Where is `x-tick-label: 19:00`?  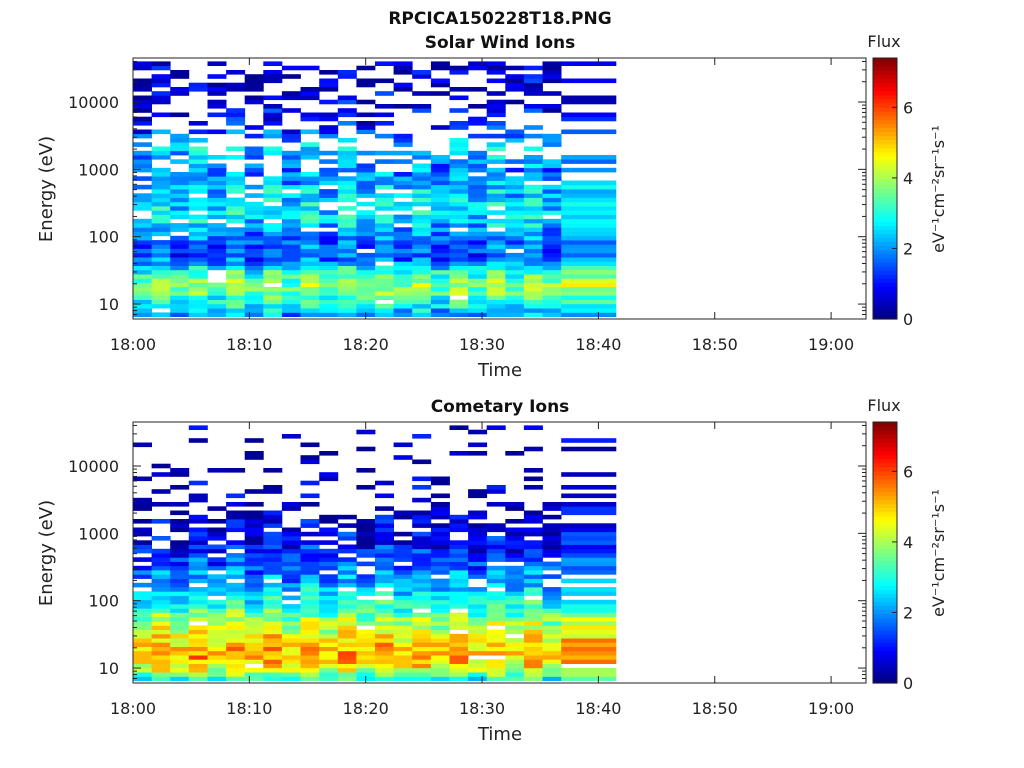 x-tick-label: 19:00 is located at coordinates (831, 344).